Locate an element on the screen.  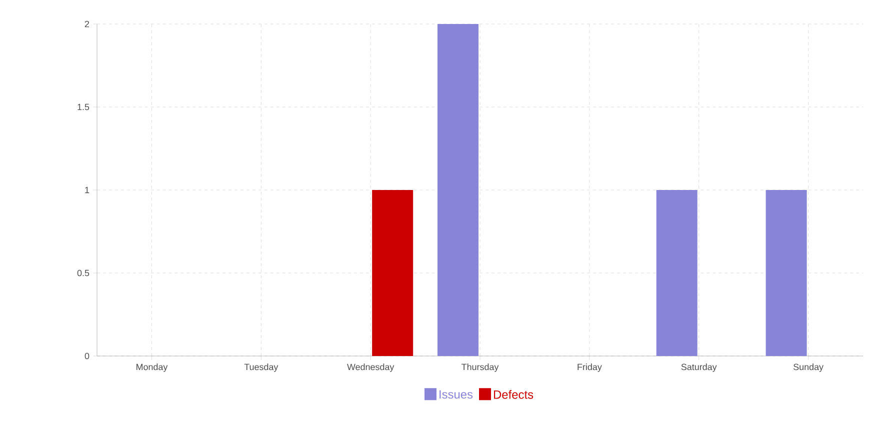
y-tick-label: 1 is located at coordinates (87, 190).